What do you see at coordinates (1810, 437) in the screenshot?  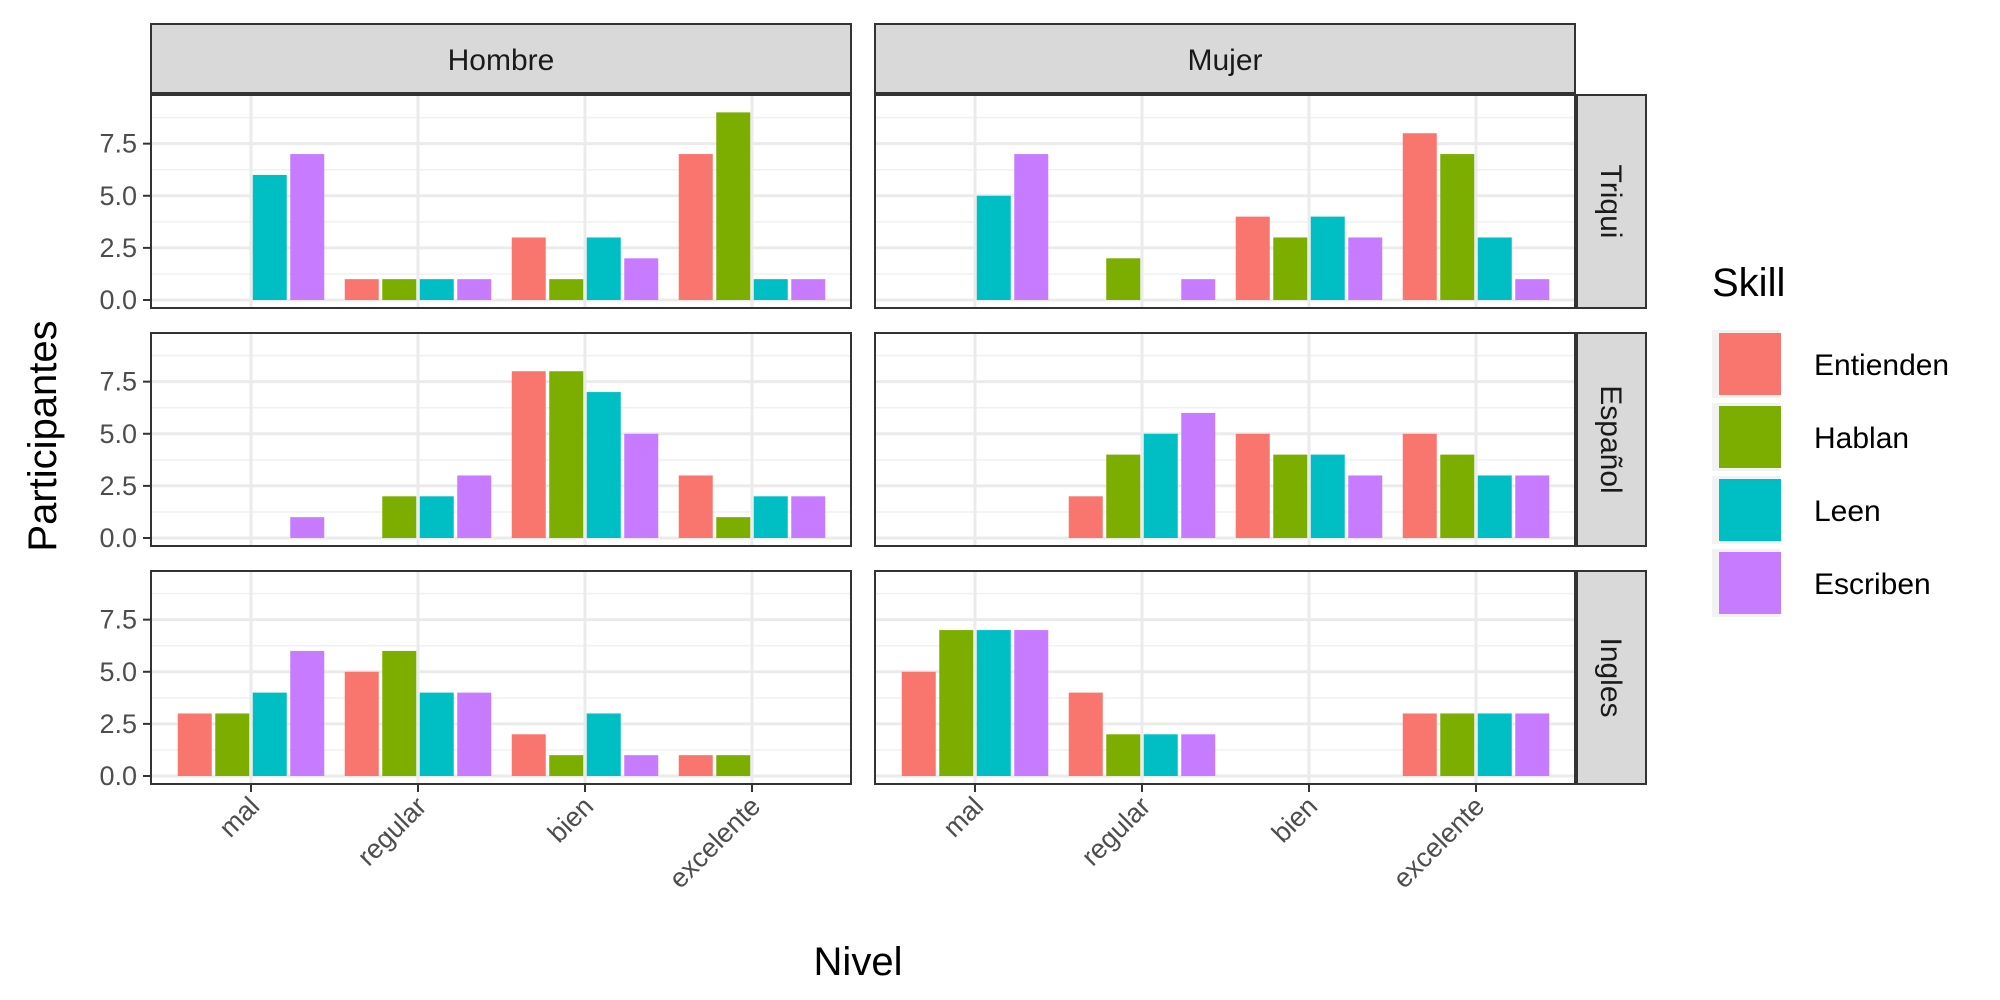 I see `legend-item-hablan: Hablan` at bounding box center [1810, 437].